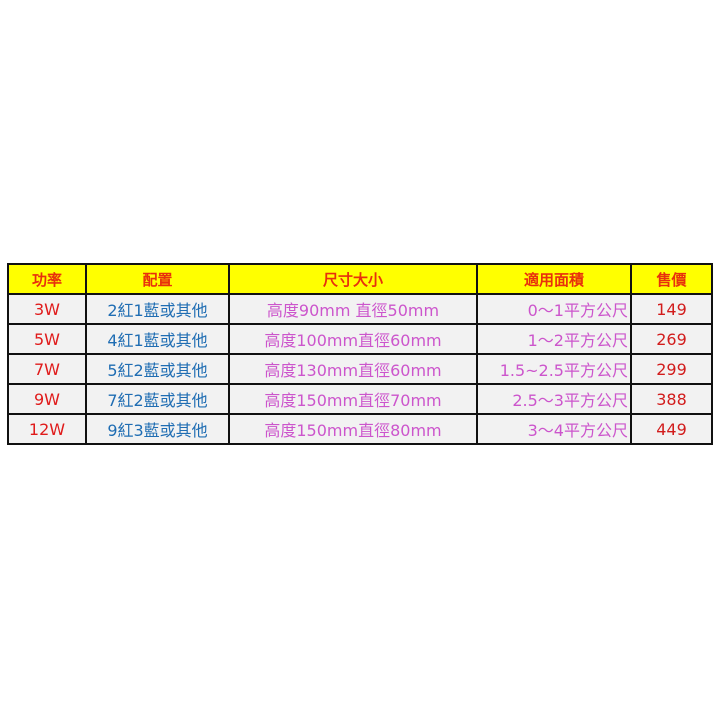  I want to click on cell-config: 5紅2藍或其他, so click(157, 369).